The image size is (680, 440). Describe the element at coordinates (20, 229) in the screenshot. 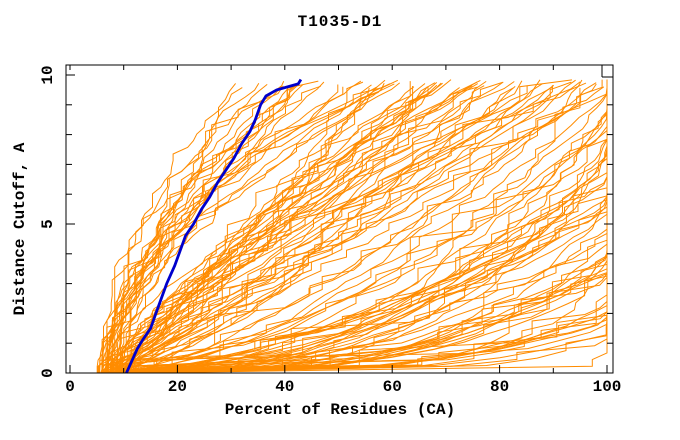

I see `y-axis-label: Distance Cutoff, A` at that location.